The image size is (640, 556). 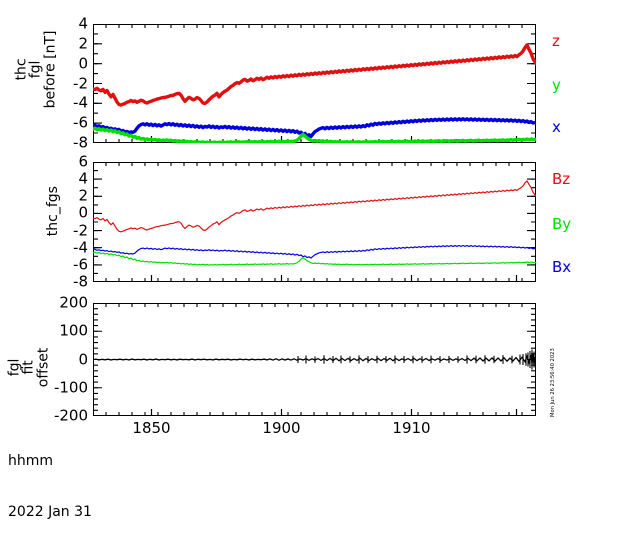 What do you see at coordinates (314, 412) in the screenshot?
I see `panel3-bottom-ticks` at bounding box center [314, 412].